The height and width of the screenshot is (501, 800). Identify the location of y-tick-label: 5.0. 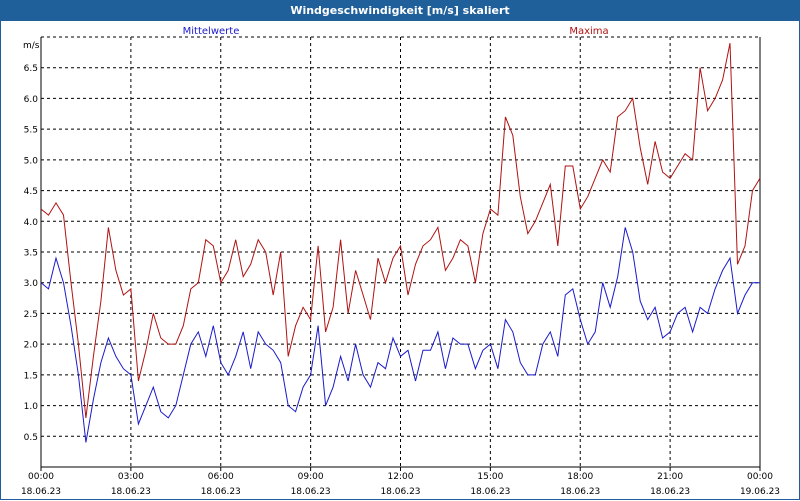
(31, 161).